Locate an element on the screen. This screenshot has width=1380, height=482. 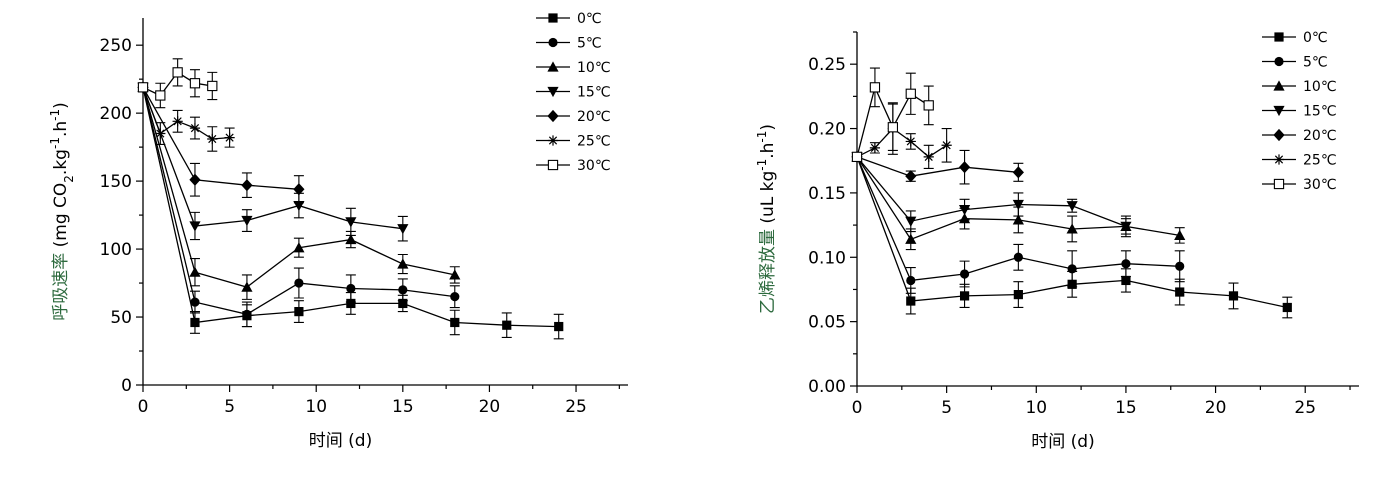
chart-1-x-tick-label: 10 is located at coordinates (1036, 408).